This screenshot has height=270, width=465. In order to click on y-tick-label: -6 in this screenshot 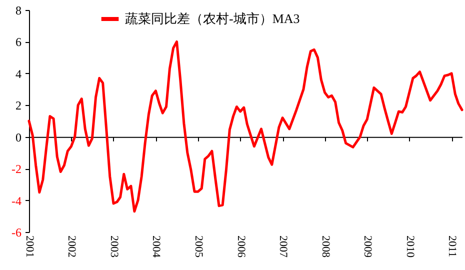, I will do `click(17, 233)`.